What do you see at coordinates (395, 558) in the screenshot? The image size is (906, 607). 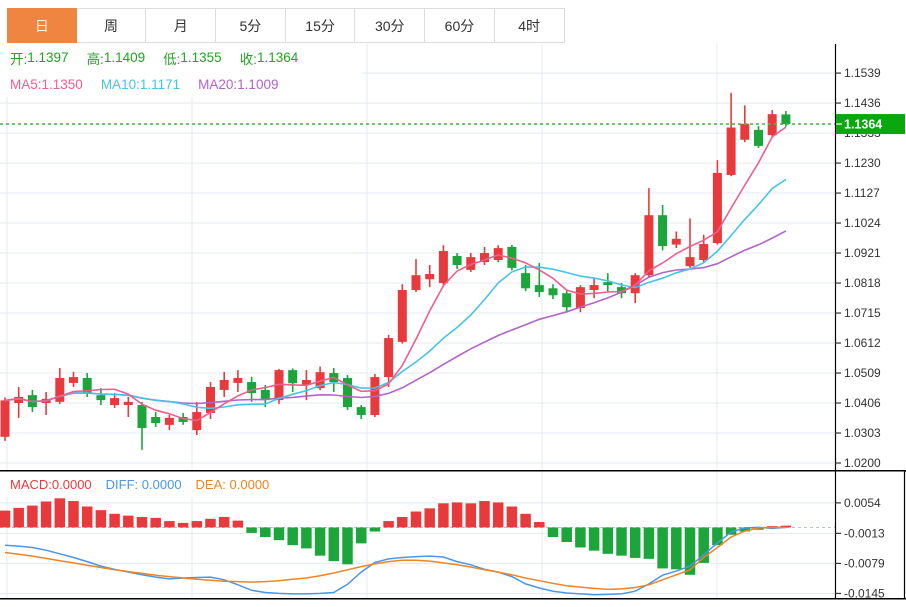 I see `dea-line` at bounding box center [395, 558].